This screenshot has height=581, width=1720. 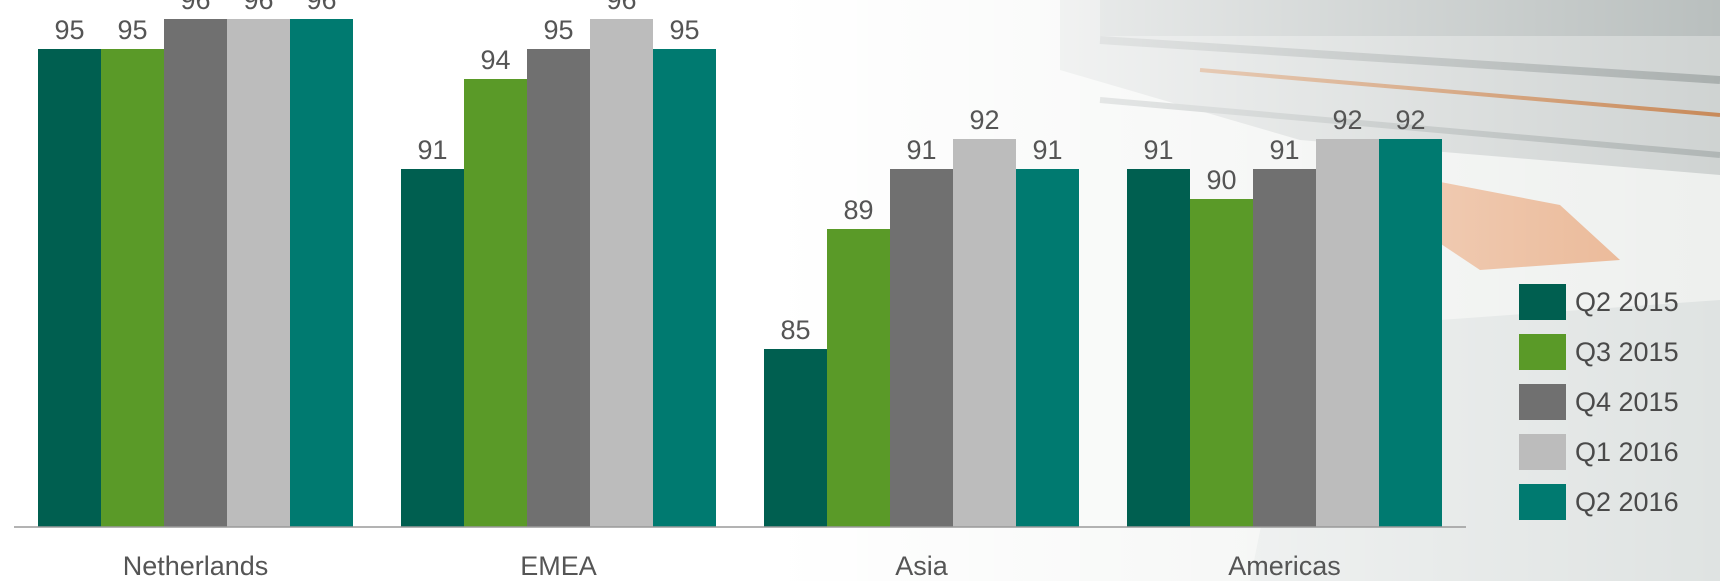 What do you see at coordinates (1627, 301) in the screenshot?
I see `legend-label: Q2 2015` at bounding box center [1627, 301].